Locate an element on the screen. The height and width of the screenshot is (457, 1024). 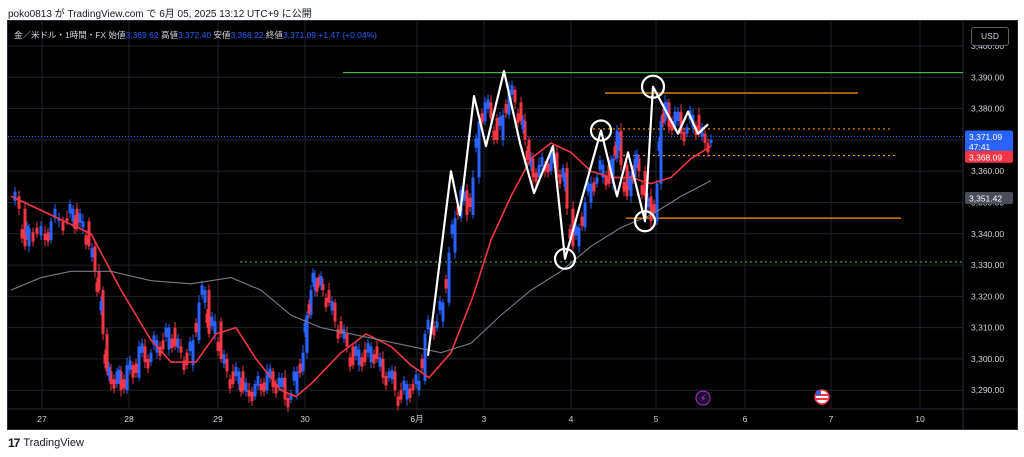
currency-button: USD is located at coordinates (990, 36).